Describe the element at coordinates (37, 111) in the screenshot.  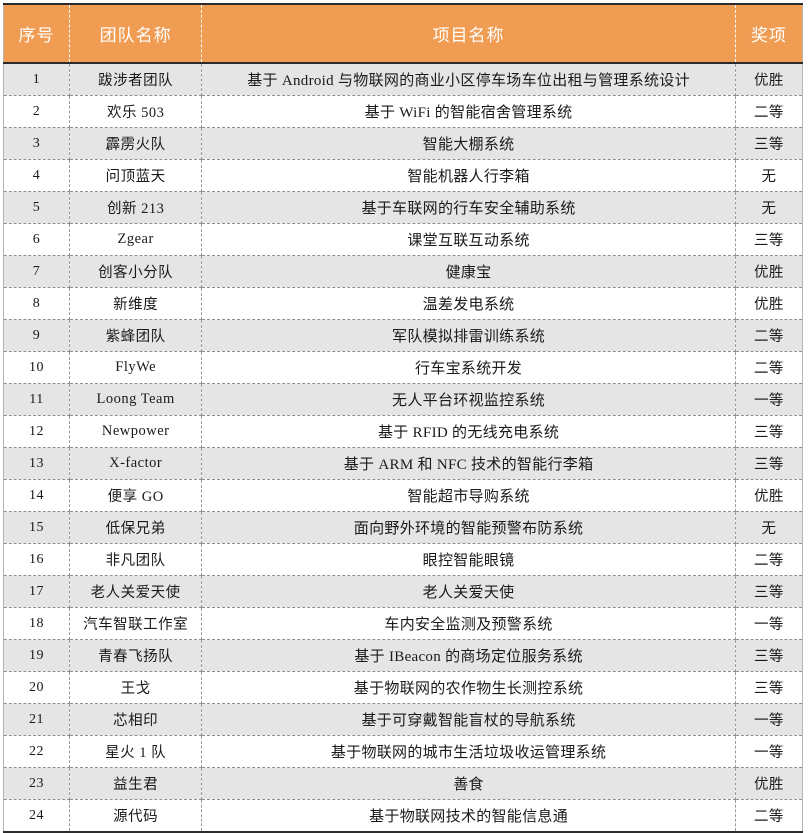
I see `cell-seq: 2` at that location.